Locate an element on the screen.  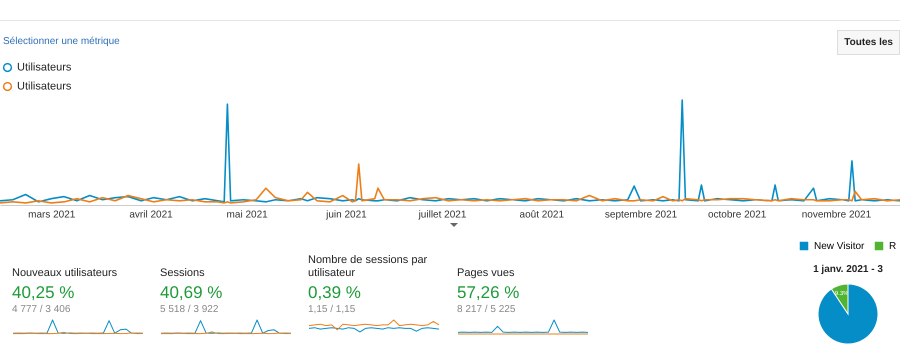
text: 1 janv. 2021 - 3 is located at coordinates (848, 269).